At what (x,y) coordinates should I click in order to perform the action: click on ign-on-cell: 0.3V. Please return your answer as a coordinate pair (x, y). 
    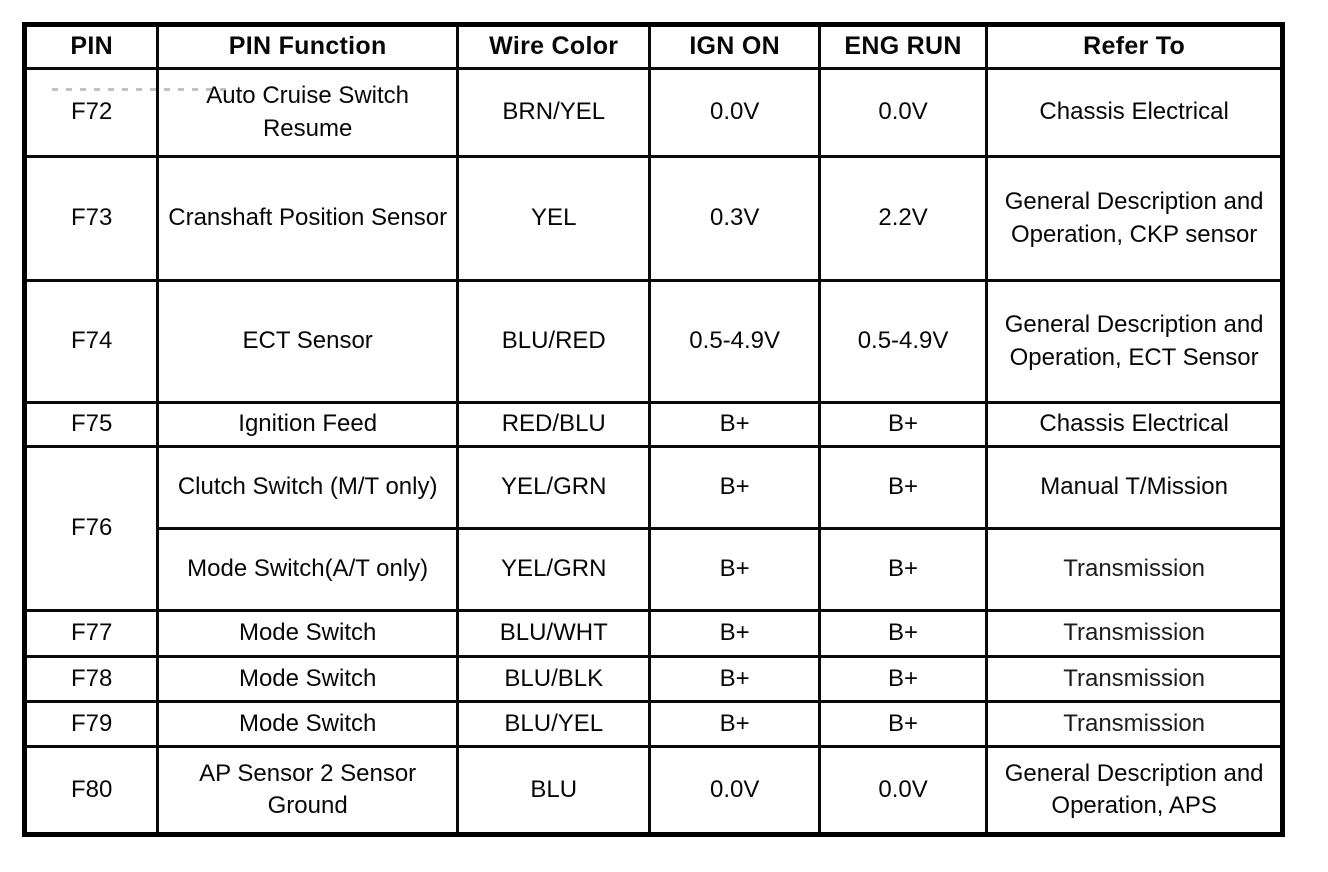
    Looking at the image, I should click on (734, 218).